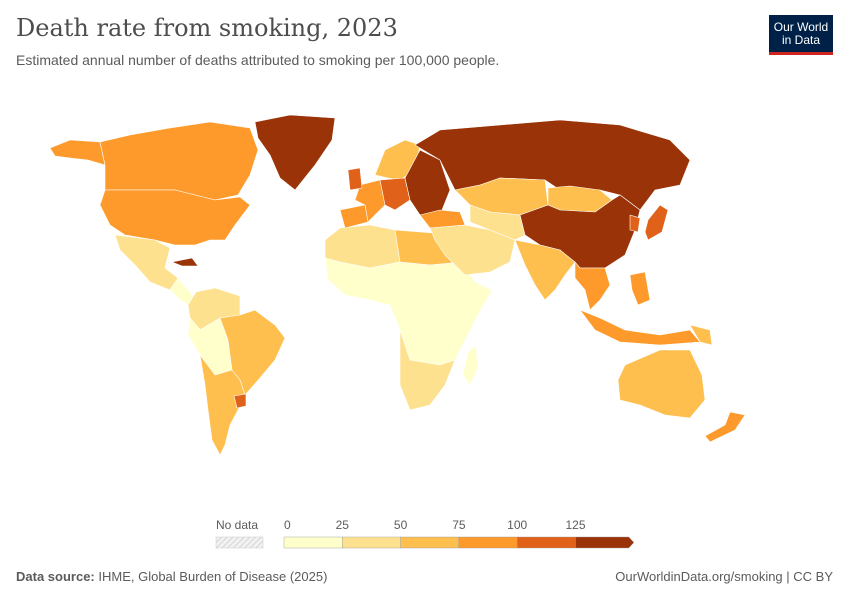 This screenshot has height=600, width=850. What do you see at coordinates (701, 335) in the screenshot?
I see `region-png` at bounding box center [701, 335].